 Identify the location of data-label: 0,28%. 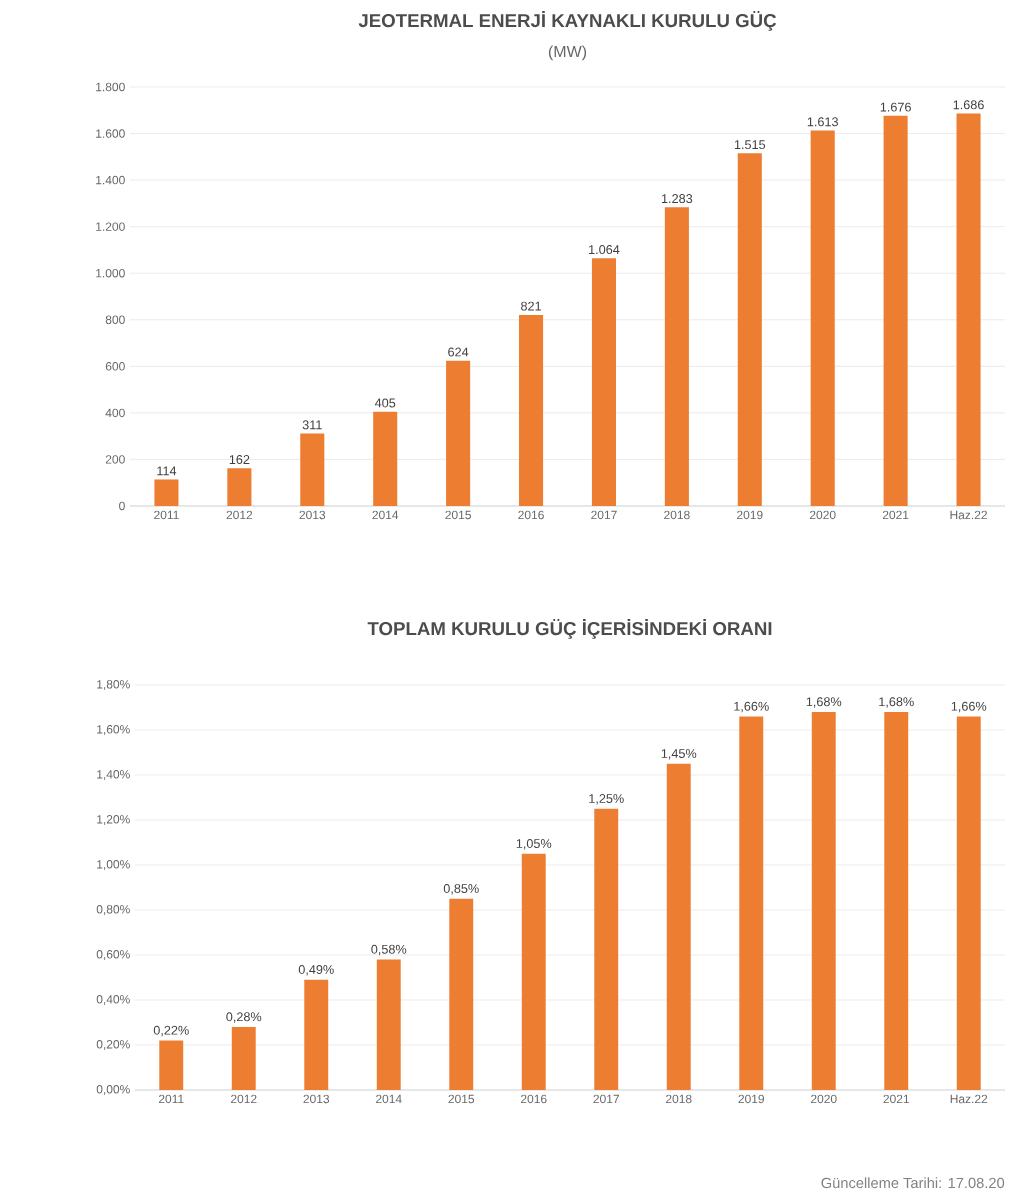
(244, 1017).